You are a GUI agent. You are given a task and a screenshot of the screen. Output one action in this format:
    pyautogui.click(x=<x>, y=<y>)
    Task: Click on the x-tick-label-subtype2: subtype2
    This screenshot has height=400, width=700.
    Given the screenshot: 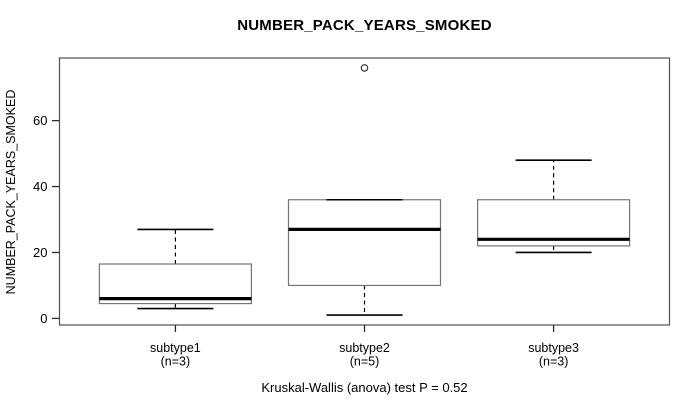 What is the action you would take?
    pyautogui.click(x=364, y=348)
    